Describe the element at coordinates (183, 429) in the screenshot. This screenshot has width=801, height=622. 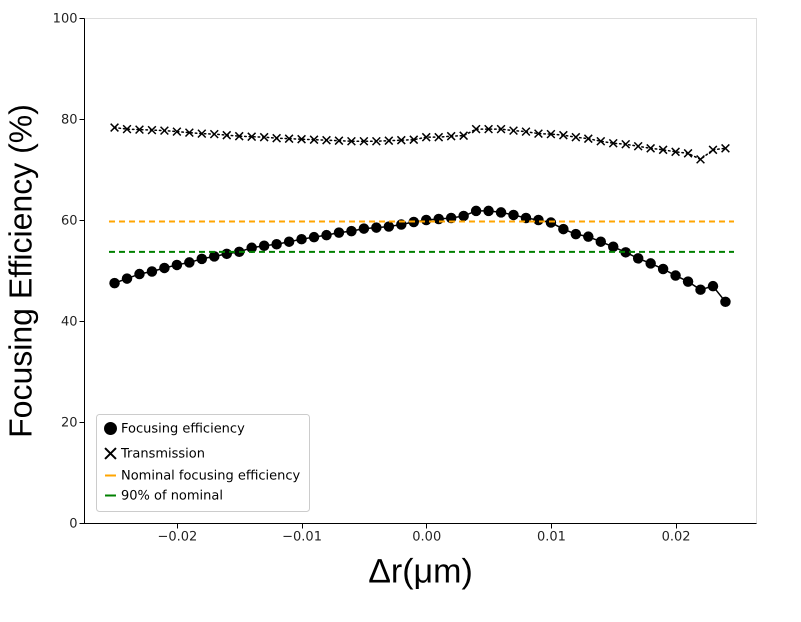
I see `legend-label: Focusing efficiency` at that location.